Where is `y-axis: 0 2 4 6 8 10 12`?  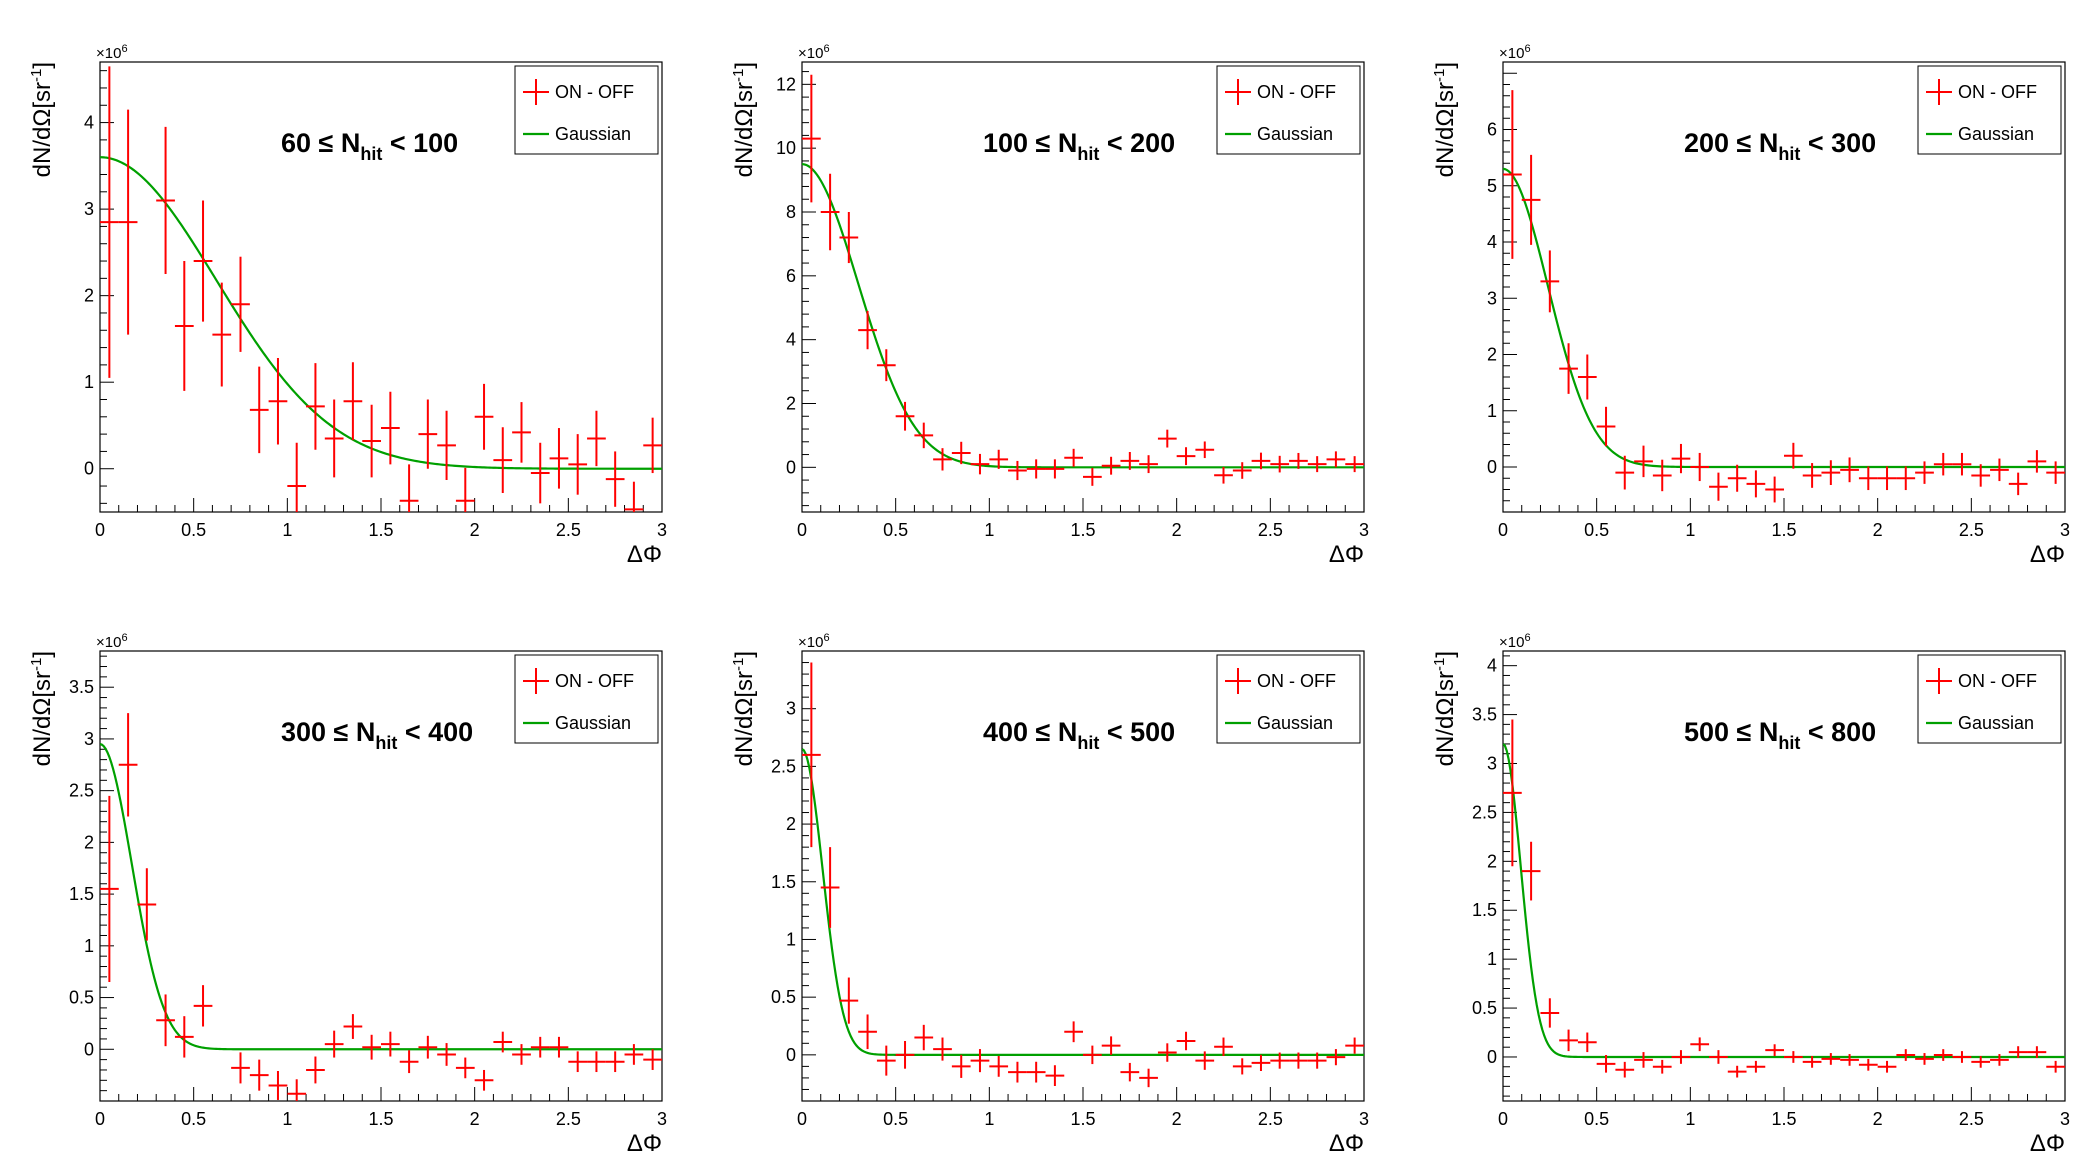
y-axis: 0 2 4 6 8 10 12 is located at coordinates (796, 289).